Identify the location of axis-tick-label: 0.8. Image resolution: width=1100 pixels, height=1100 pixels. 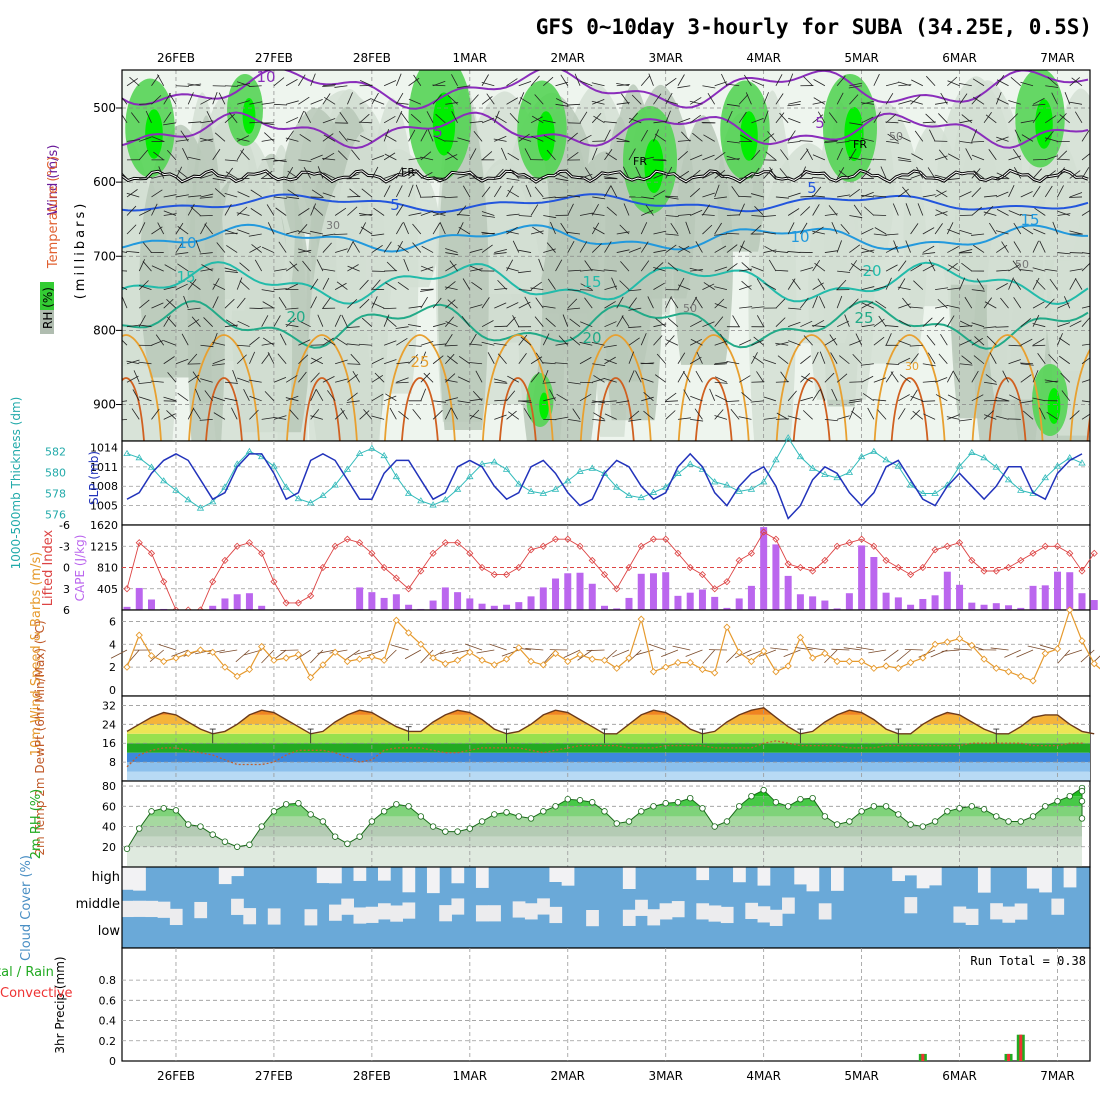
(108, 980).